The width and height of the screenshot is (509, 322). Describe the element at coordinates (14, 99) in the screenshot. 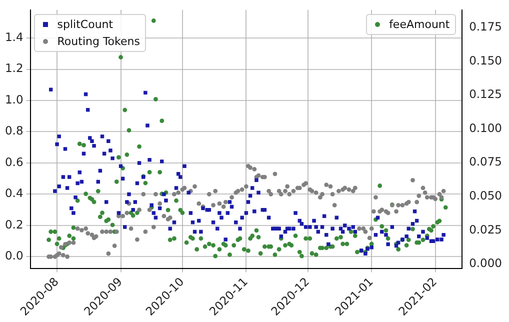

I see `y-tick-label: 1.0` at that location.